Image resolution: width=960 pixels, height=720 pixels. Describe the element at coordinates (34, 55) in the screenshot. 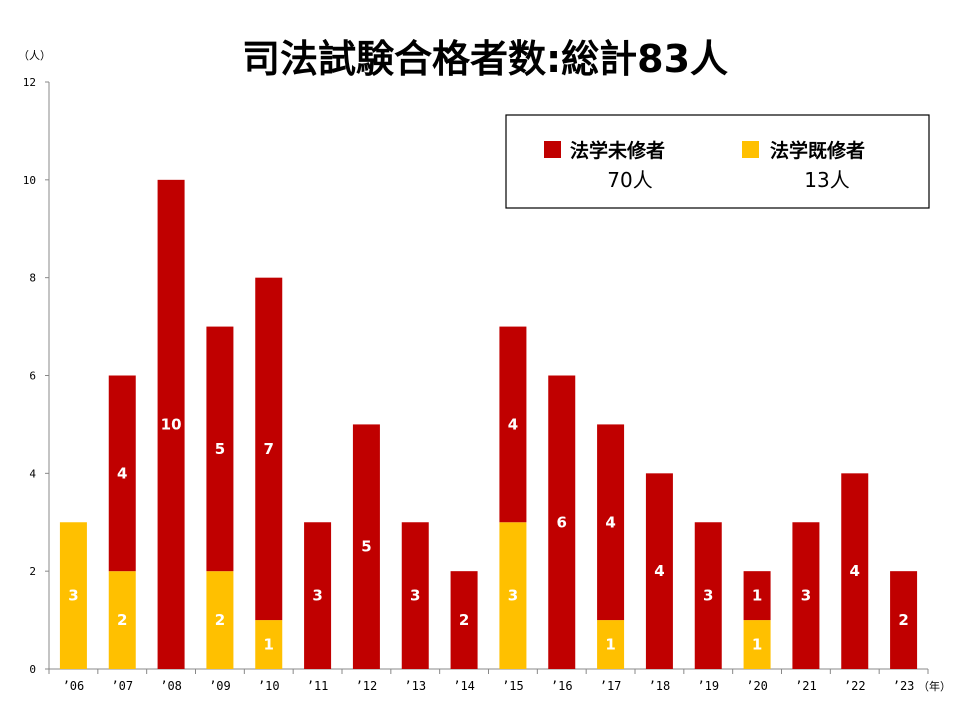

I see `y-axis-unit: （人）` at that location.